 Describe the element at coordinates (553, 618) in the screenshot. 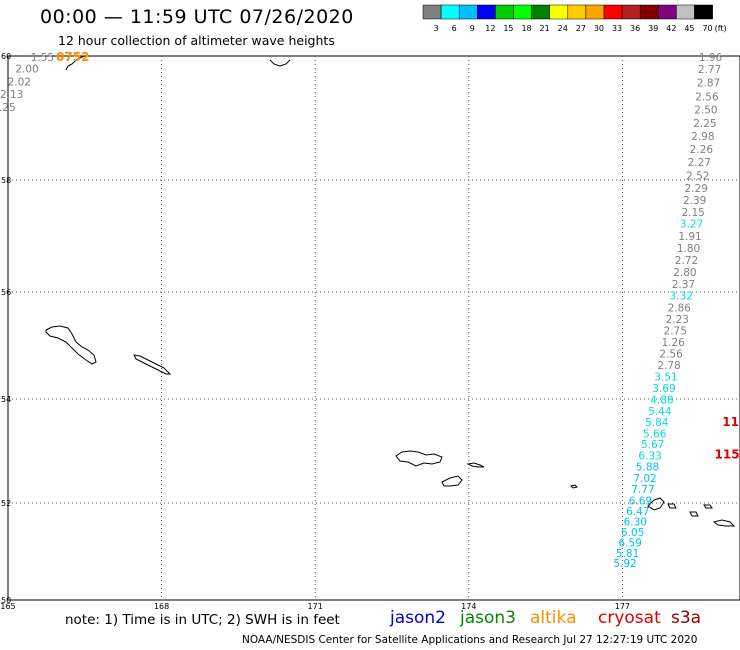

I see `satellite-altika: altika` at that location.